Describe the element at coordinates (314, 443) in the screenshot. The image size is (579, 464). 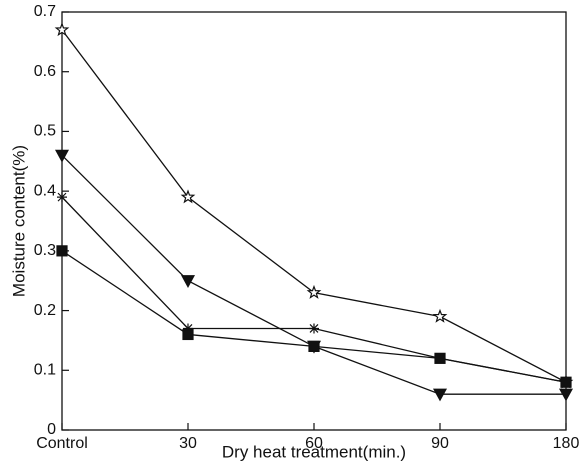
I see `x-tick-label: 60` at that location.